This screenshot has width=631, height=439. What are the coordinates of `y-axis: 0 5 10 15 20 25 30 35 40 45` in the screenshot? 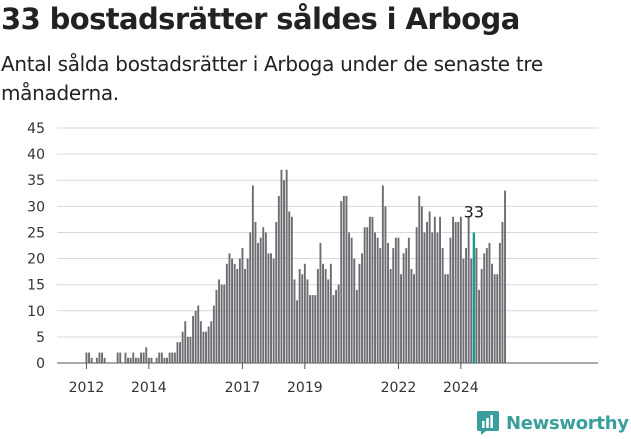 It's located at (36, 246).